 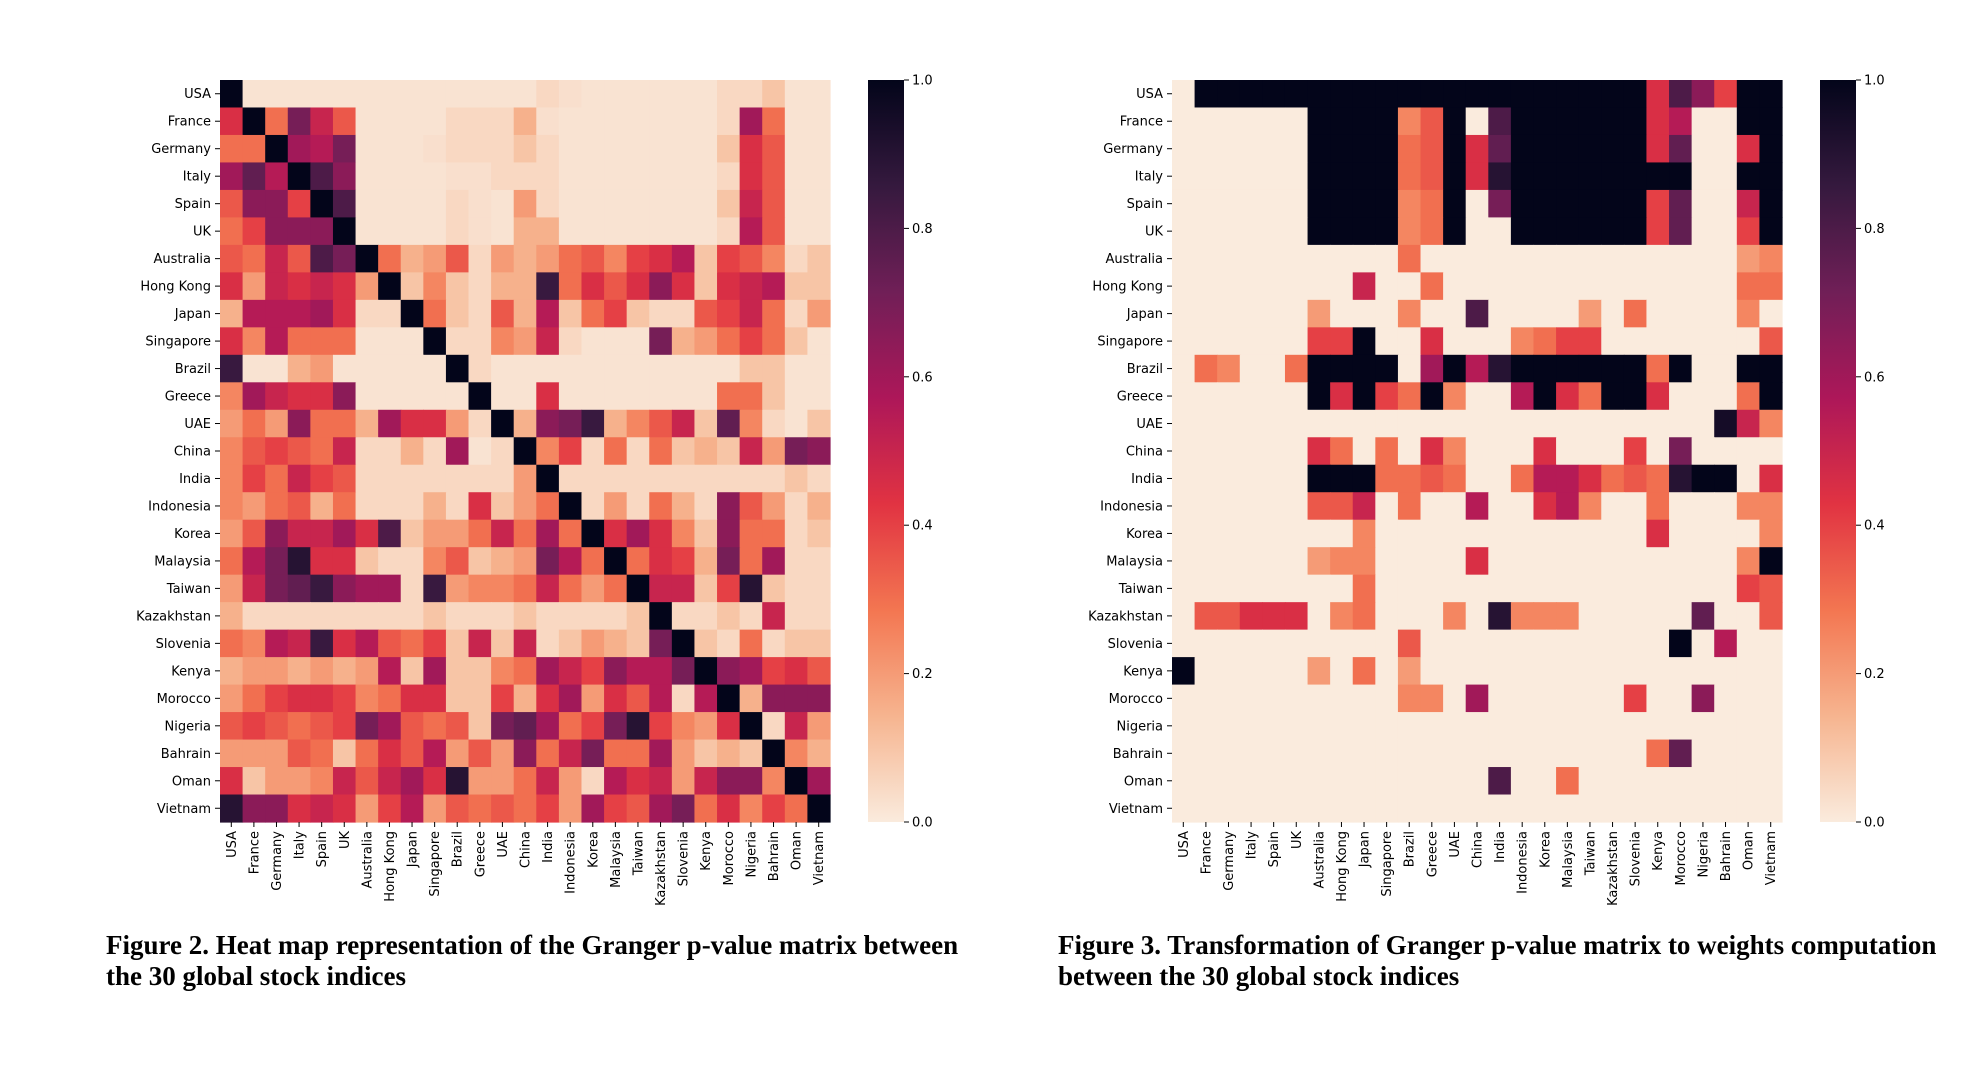 What do you see at coordinates (1410, 849) in the screenshot?
I see `x-tick-label: Brazil` at bounding box center [1410, 849].